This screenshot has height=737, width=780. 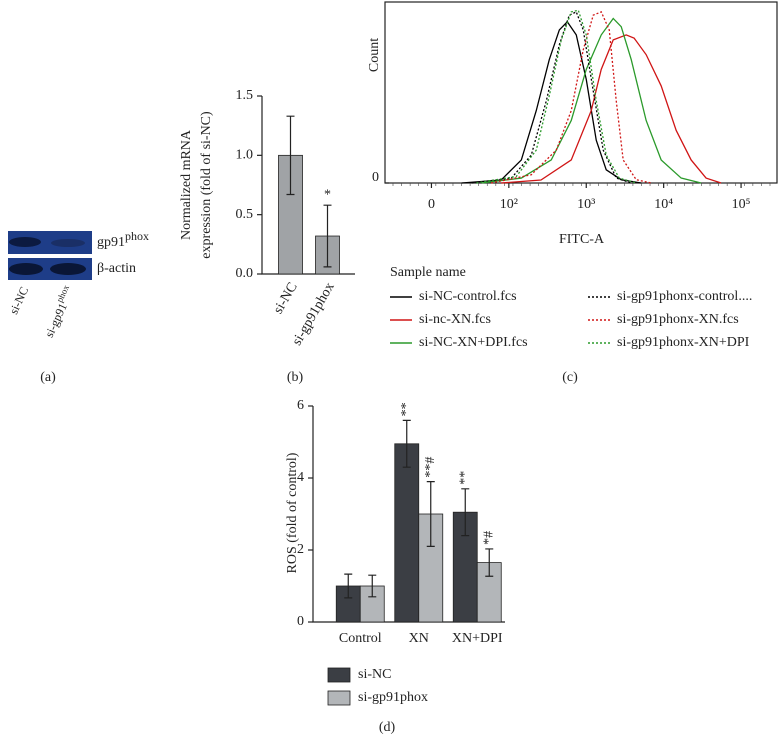 I want to click on legend-label: si-NC, so click(x=374, y=674).